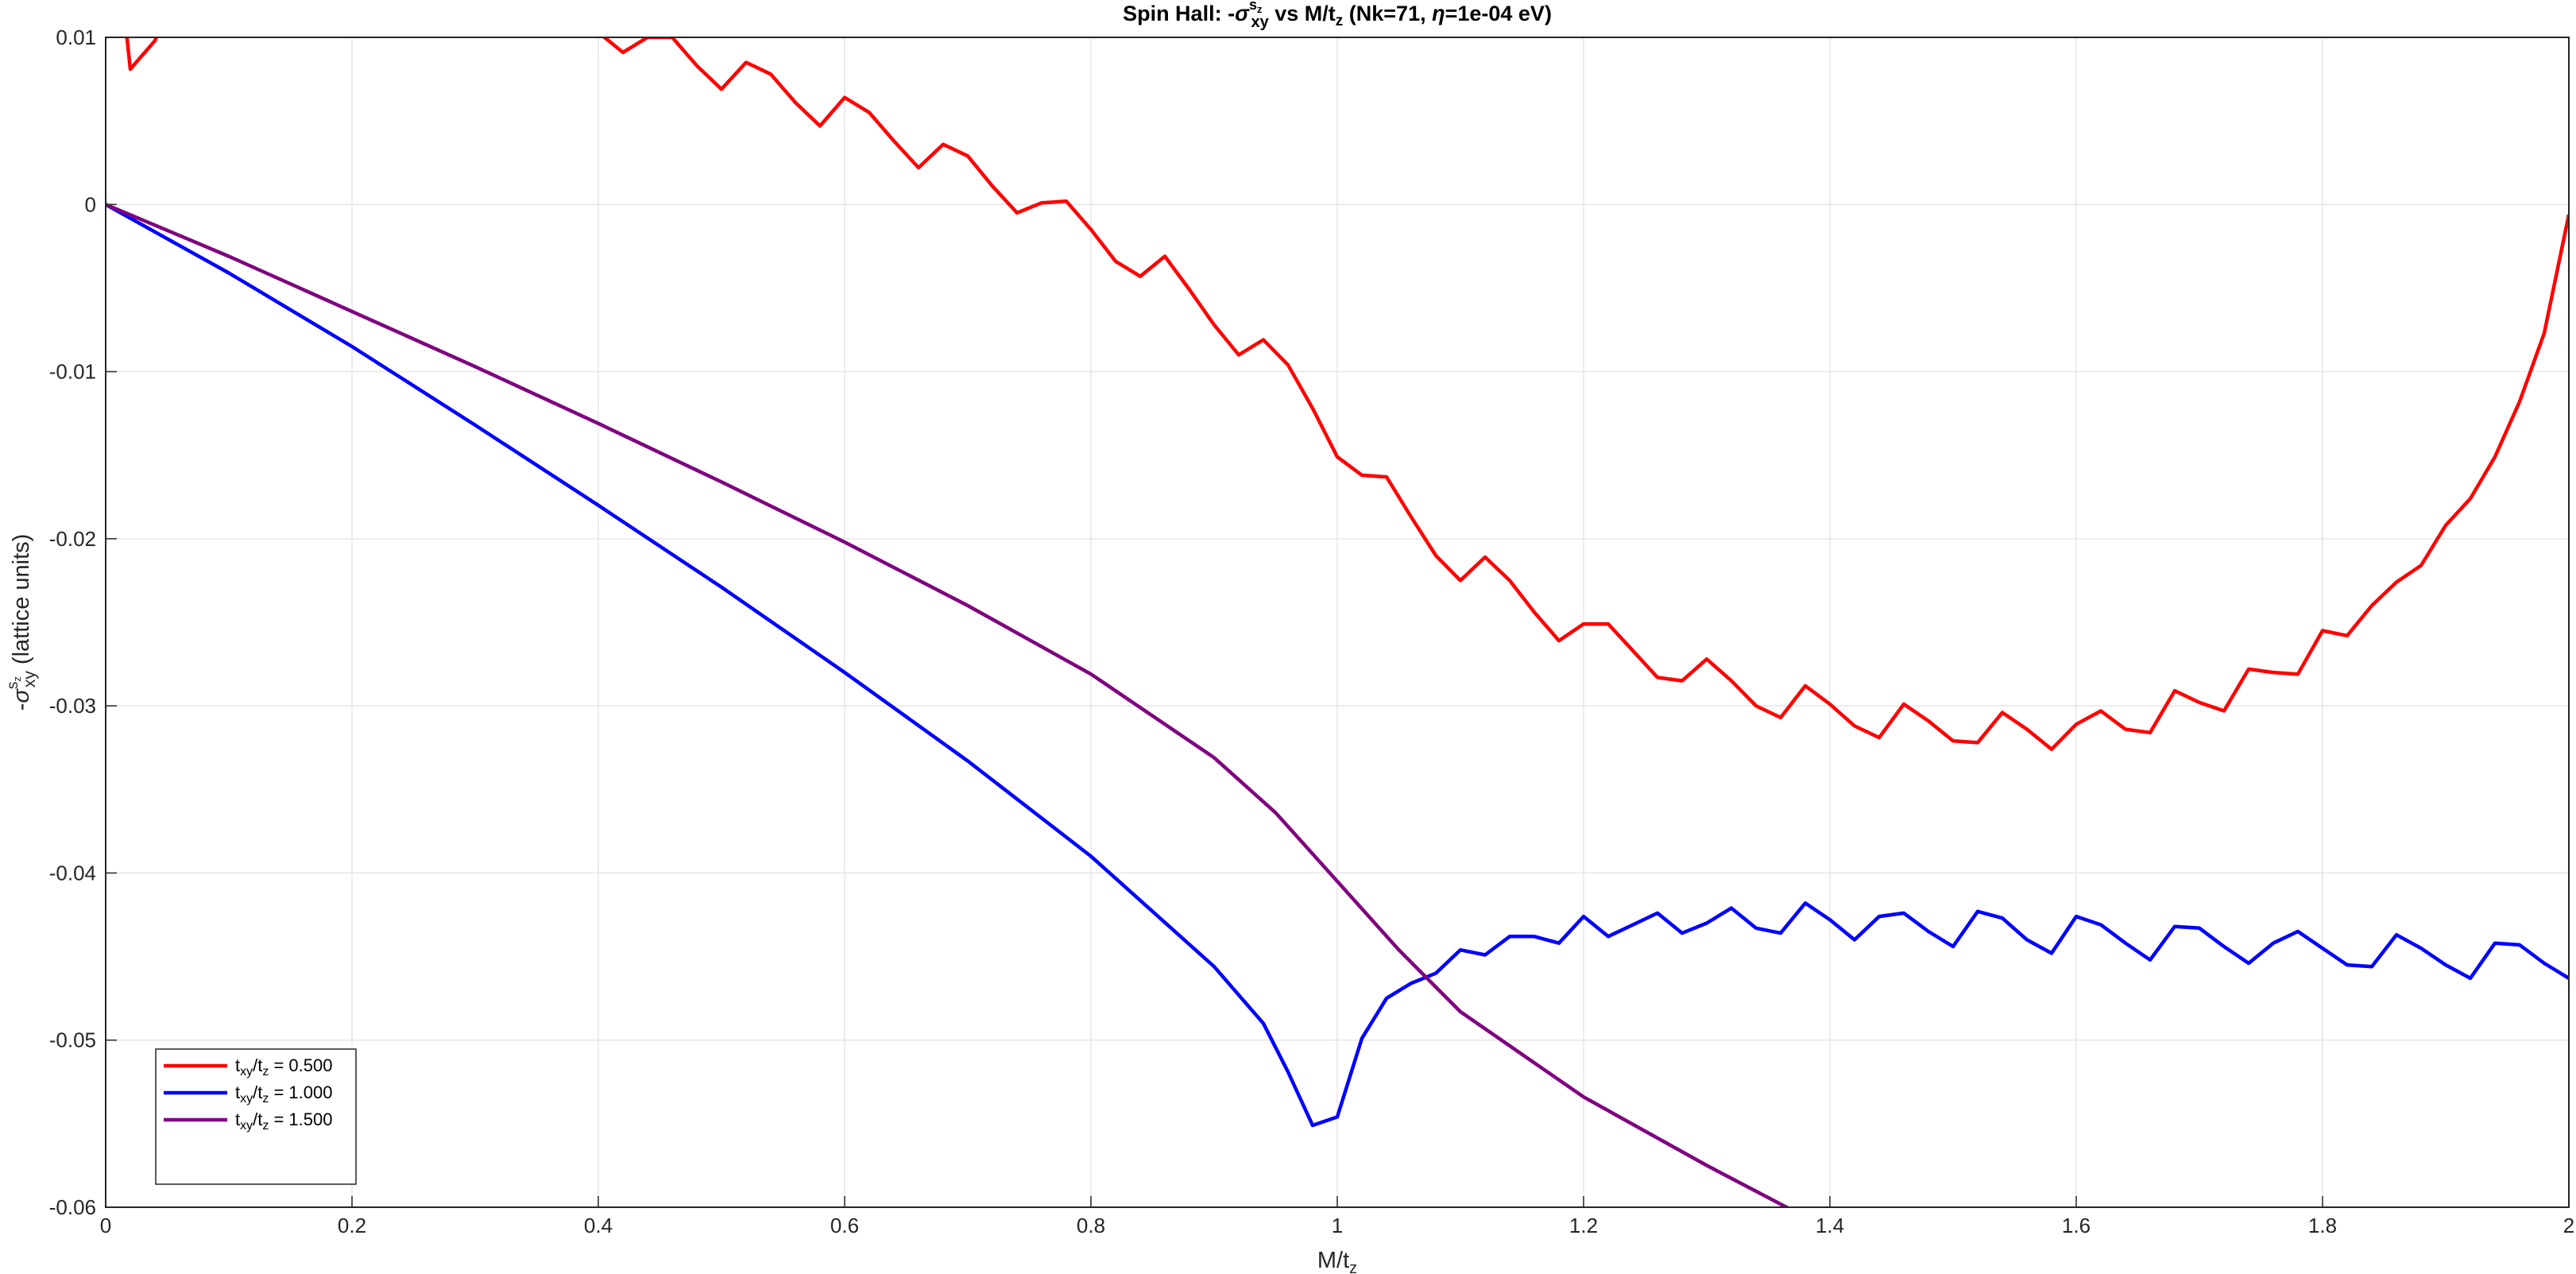 Image resolution: width=2576 pixels, height=1274 pixels. What do you see at coordinates (1830, 1225) in the screenshot?
I see `x-tick-label: 1.4` at bounding box center [1830, 1225].